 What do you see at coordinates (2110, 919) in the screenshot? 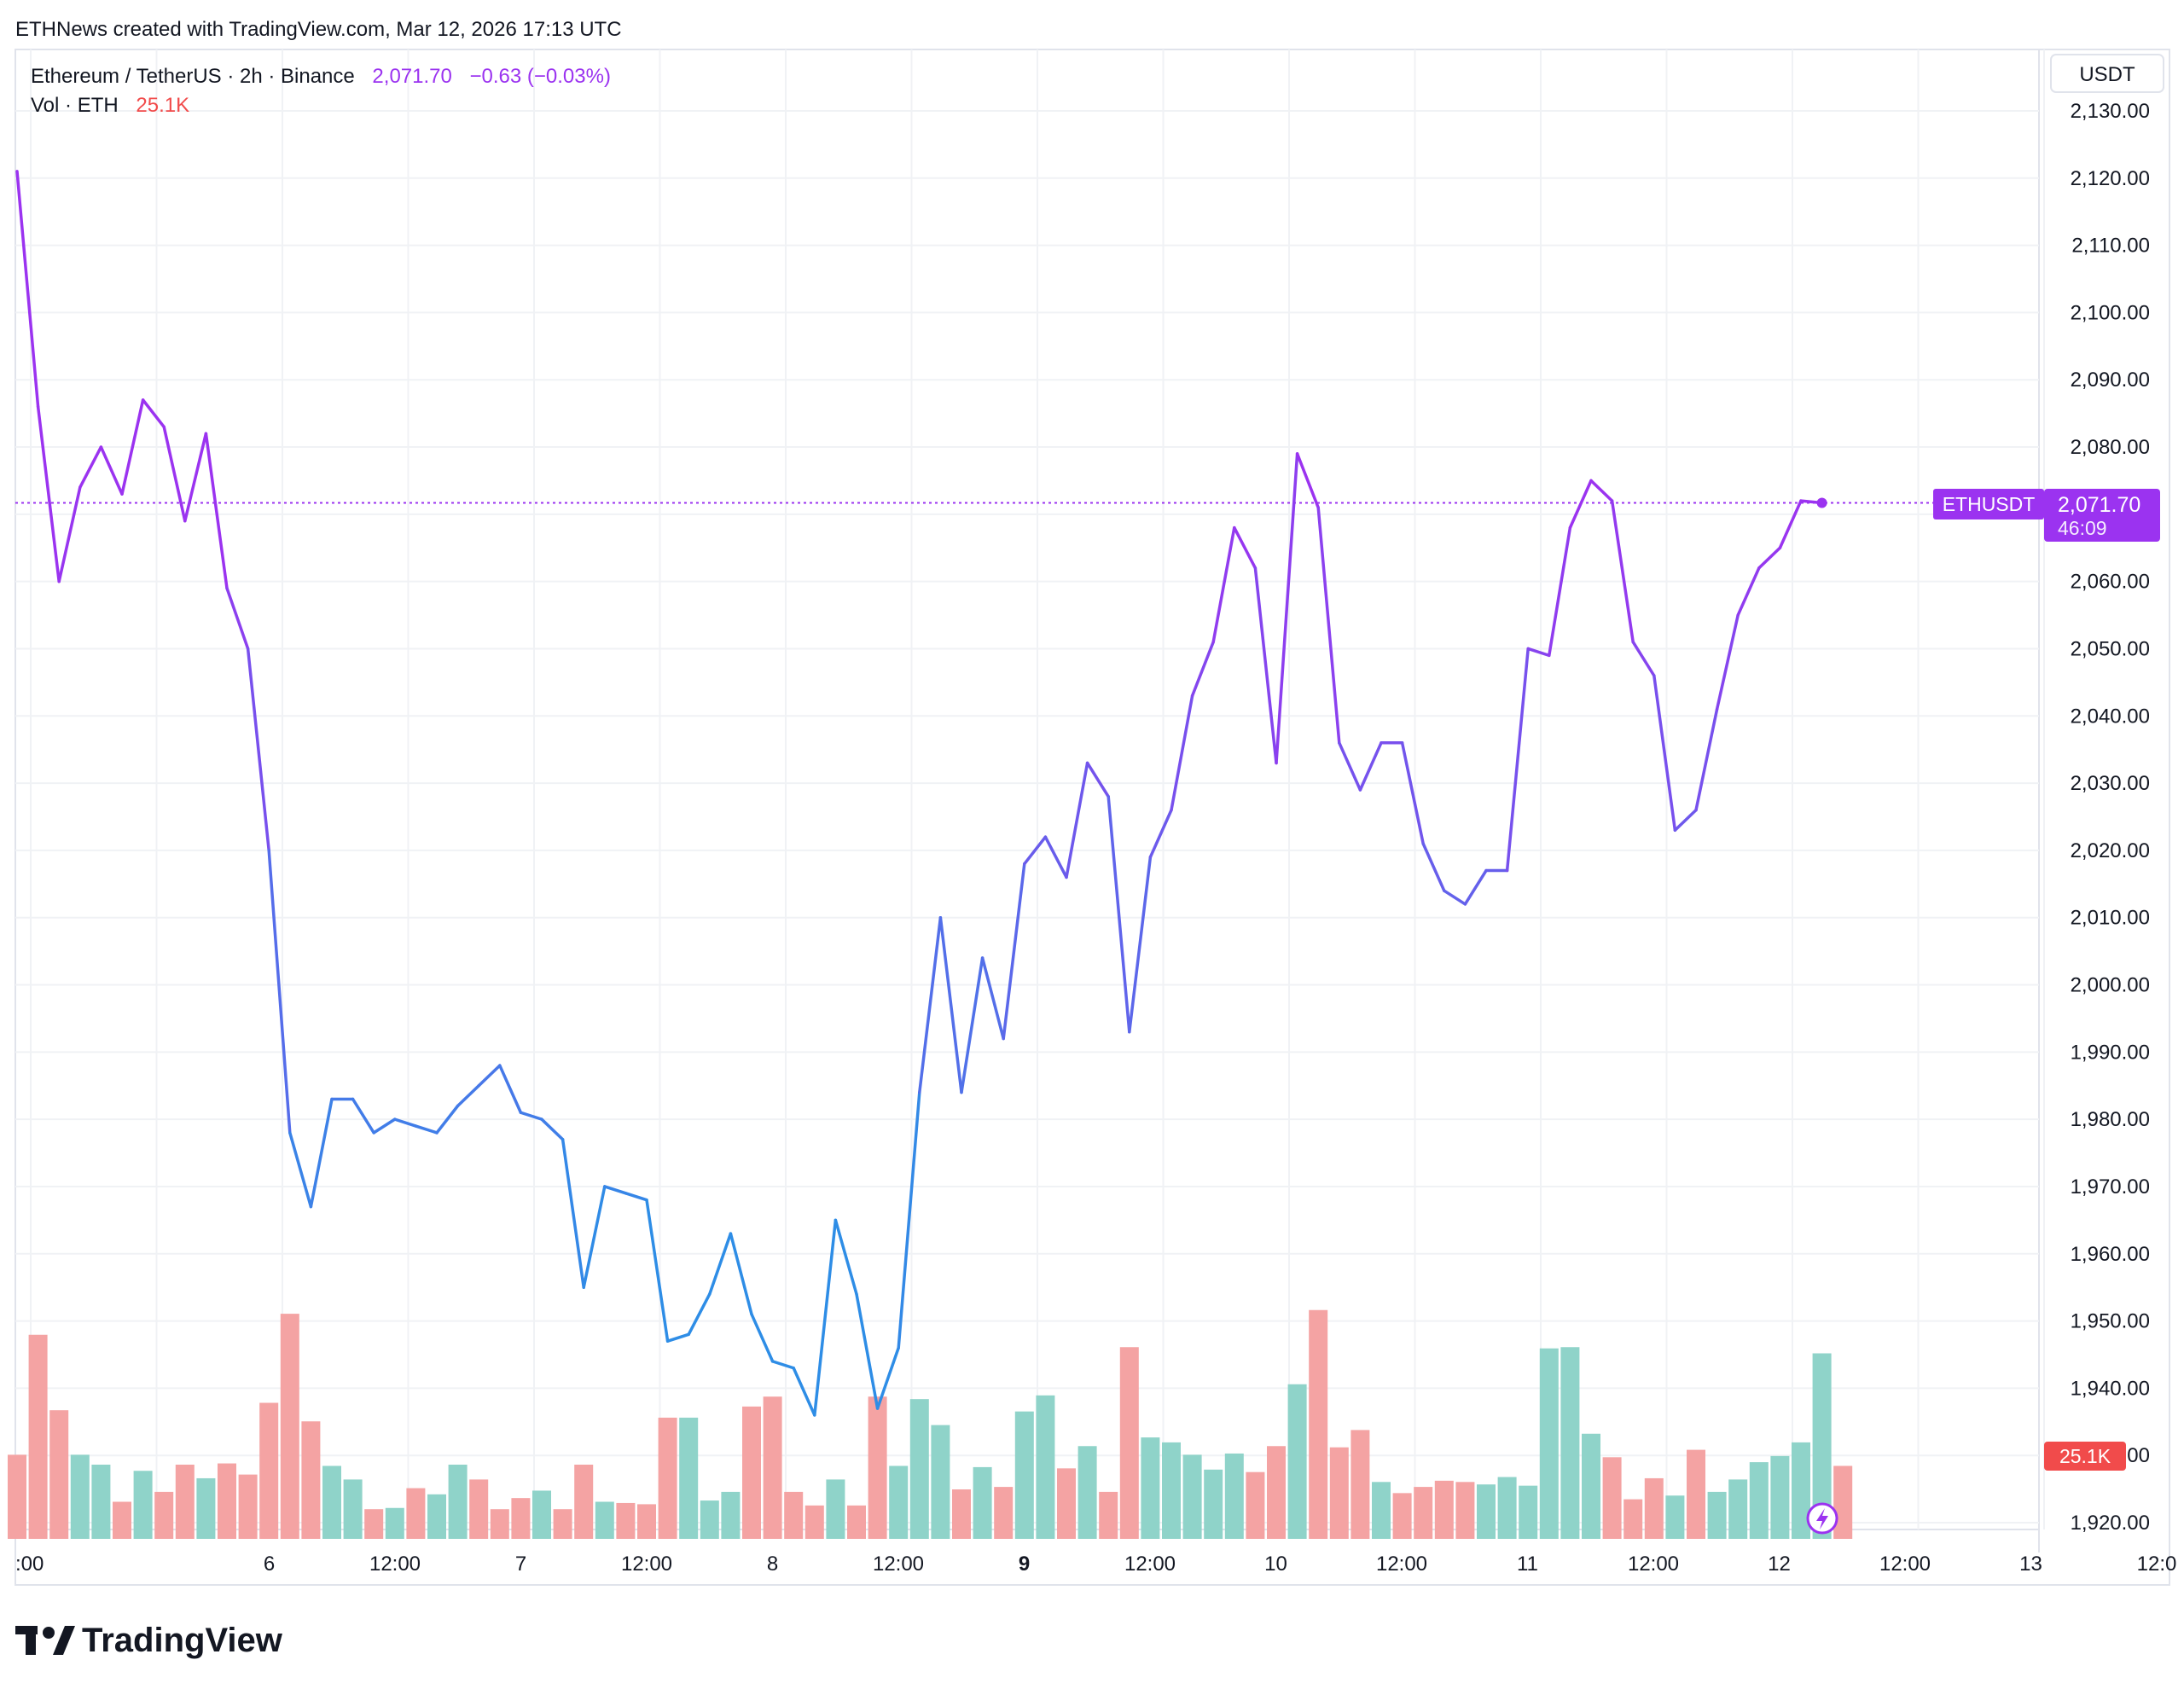
I see `price-tick-label: 2,010.00` at bounding box center [2110, 919].